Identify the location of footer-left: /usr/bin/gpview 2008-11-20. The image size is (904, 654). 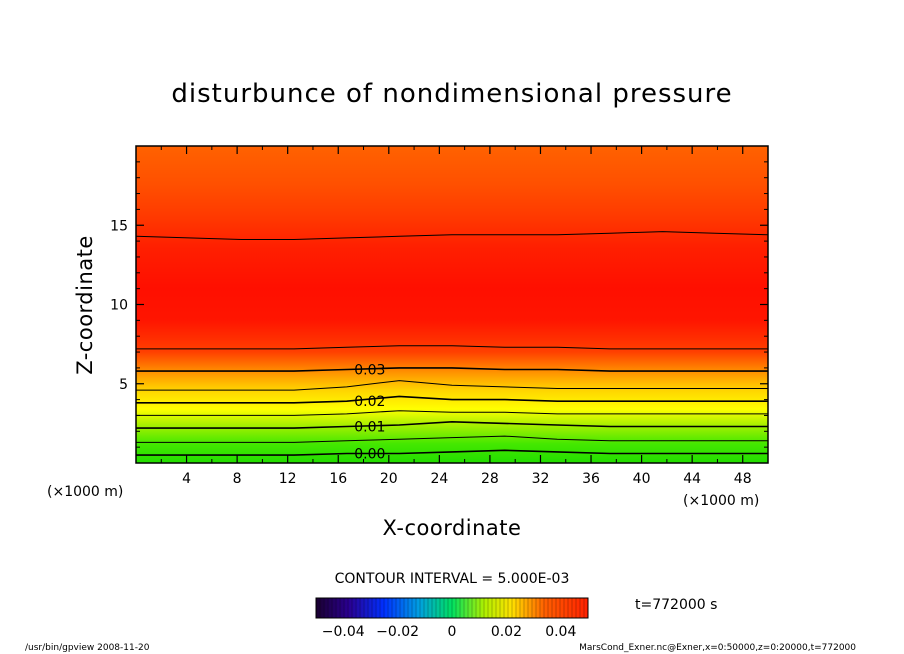
(87, 648).